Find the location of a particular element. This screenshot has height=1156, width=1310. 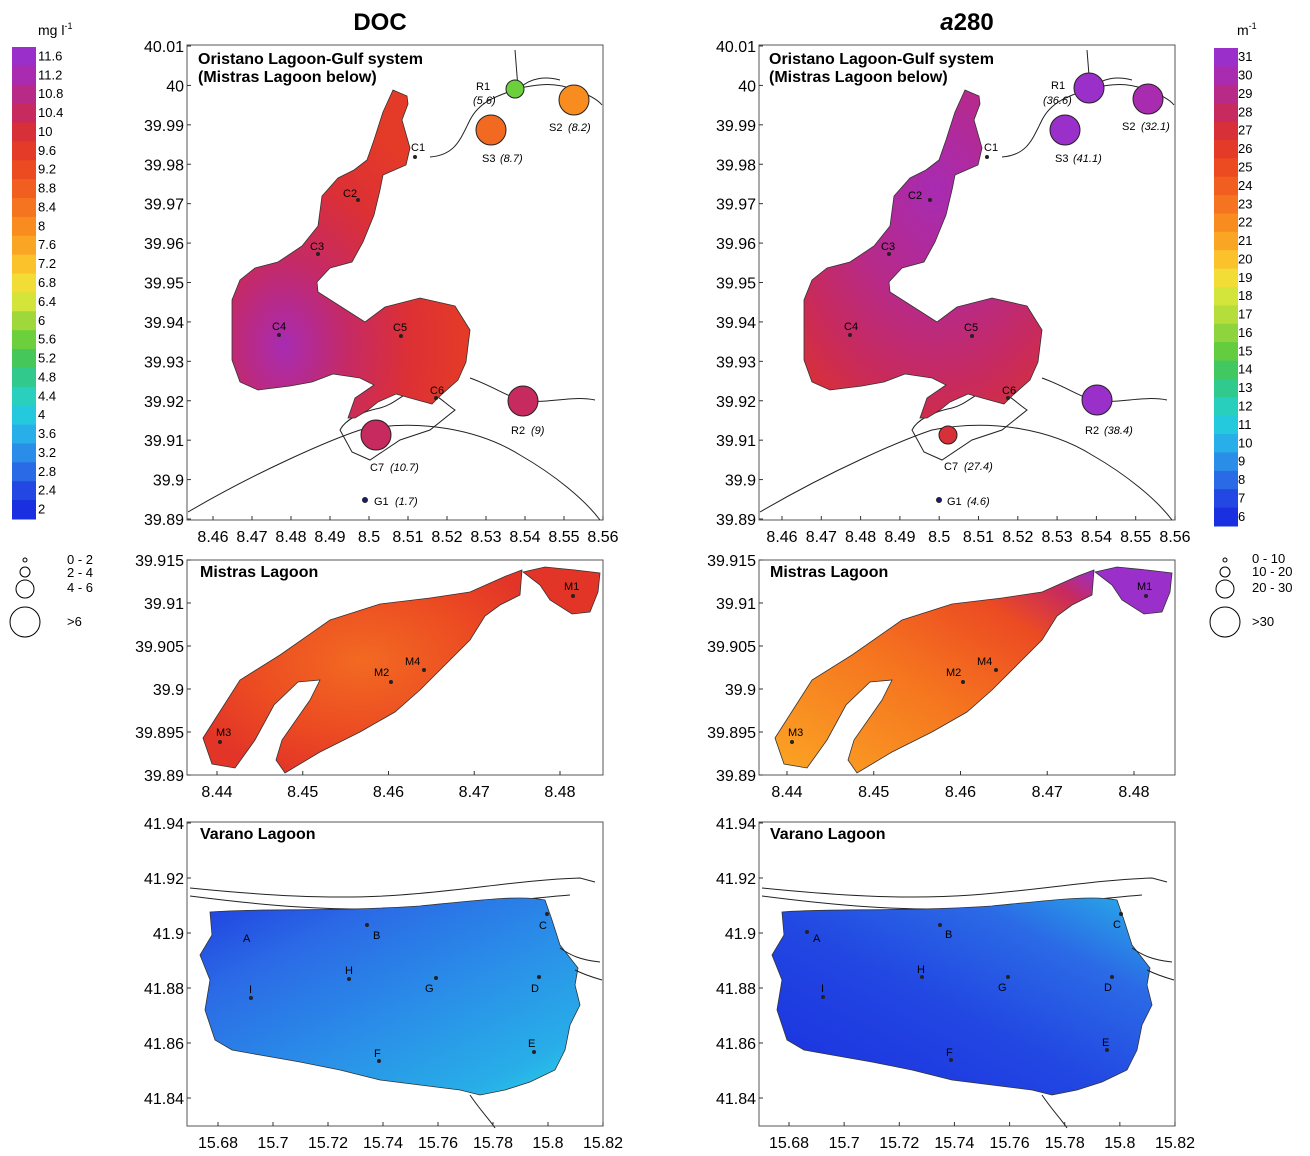

a280-station-g1-value: (4.6) is located at coordinates (978, 502).